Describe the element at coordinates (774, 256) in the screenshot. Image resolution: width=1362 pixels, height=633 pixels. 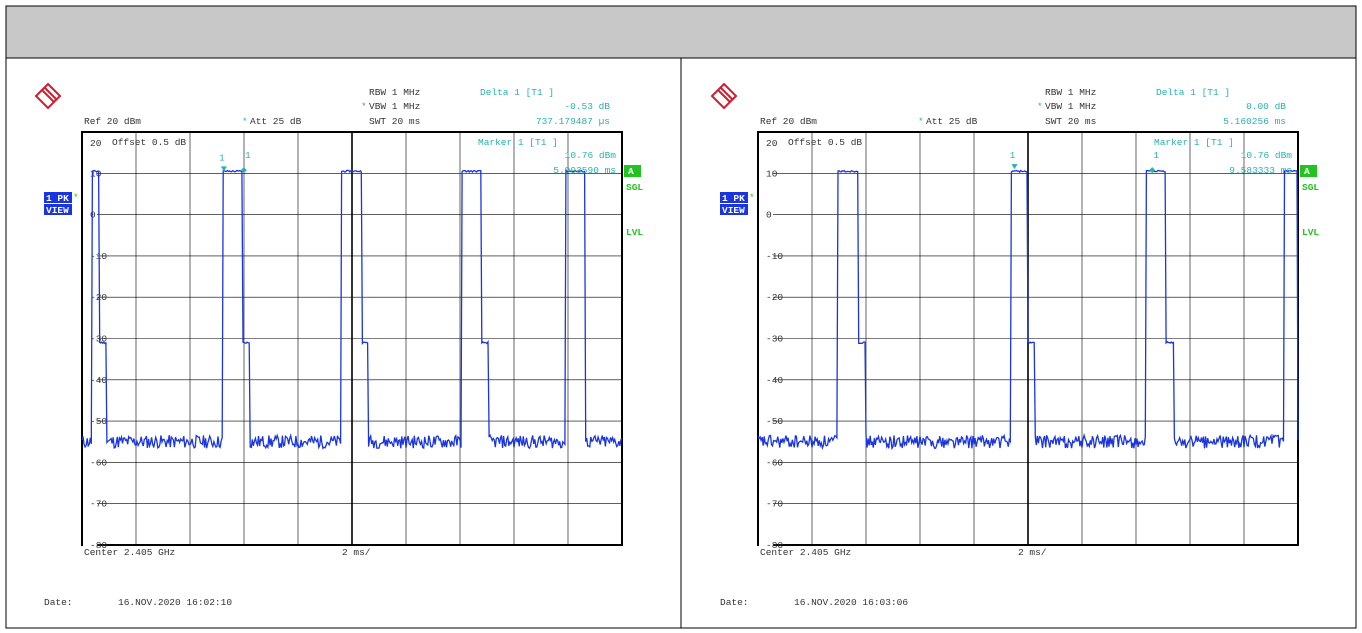
I see `y-tick-label: -10` at that location.